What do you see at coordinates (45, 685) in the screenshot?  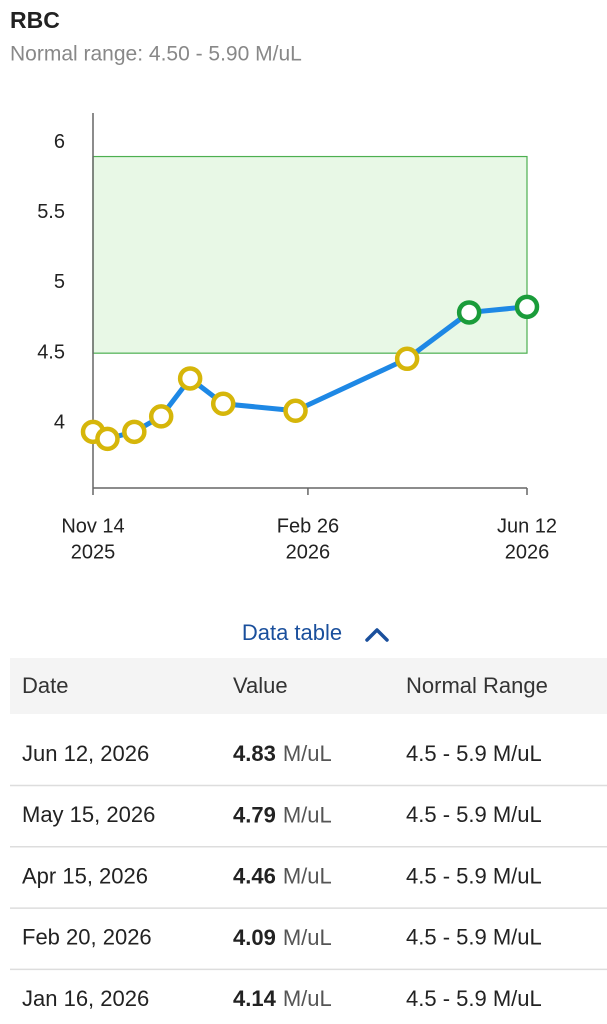 I see `column-header: Date` at bounding box center [45, 685].